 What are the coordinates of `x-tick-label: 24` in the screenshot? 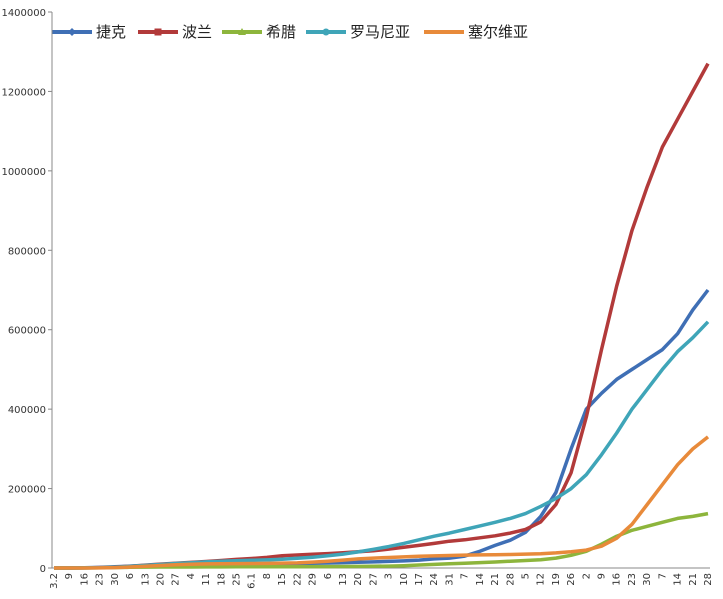 It's located at (434, 579).